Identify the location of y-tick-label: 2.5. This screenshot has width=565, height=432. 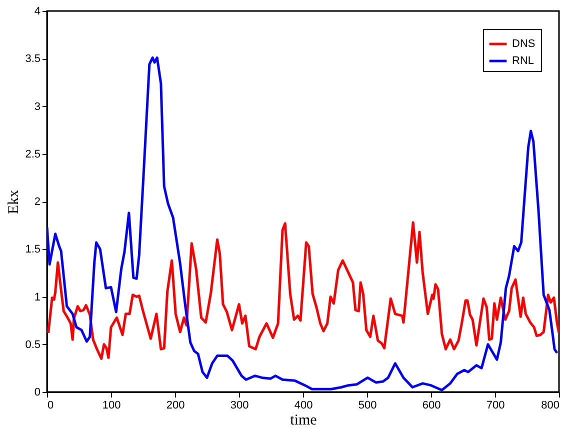
(32, 154).